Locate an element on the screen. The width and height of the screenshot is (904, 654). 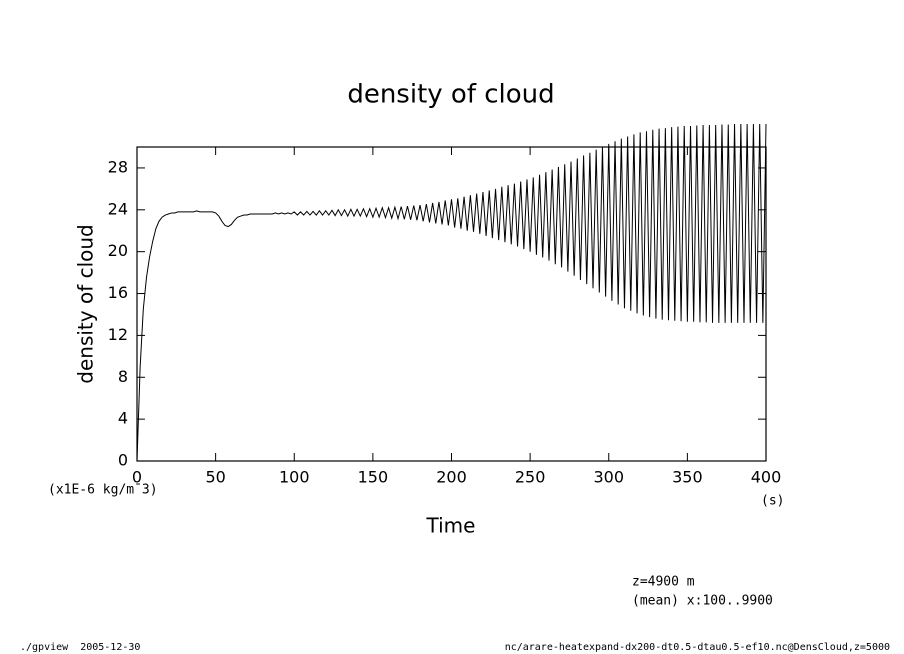
x-tick-label: 200 is located at coordinates (451, 477).